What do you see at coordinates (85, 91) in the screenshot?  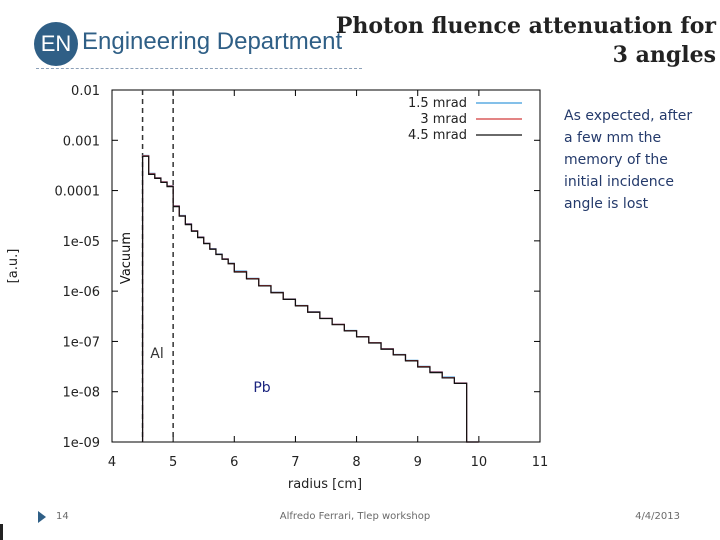 I see `y-tick-label: 0.01` at bounding box center [85, 91].